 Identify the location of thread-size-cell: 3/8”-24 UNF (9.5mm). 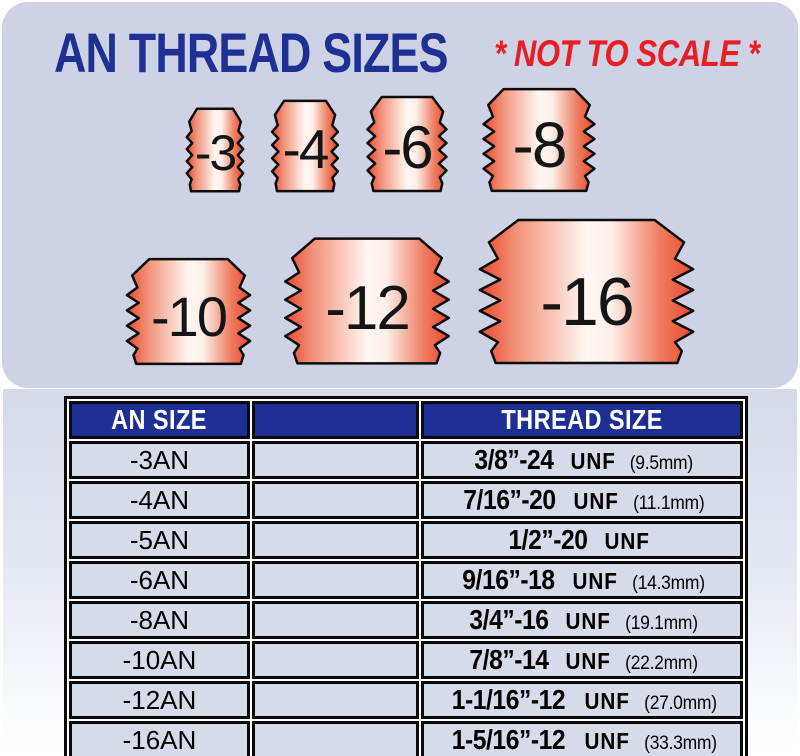
(582, 460).